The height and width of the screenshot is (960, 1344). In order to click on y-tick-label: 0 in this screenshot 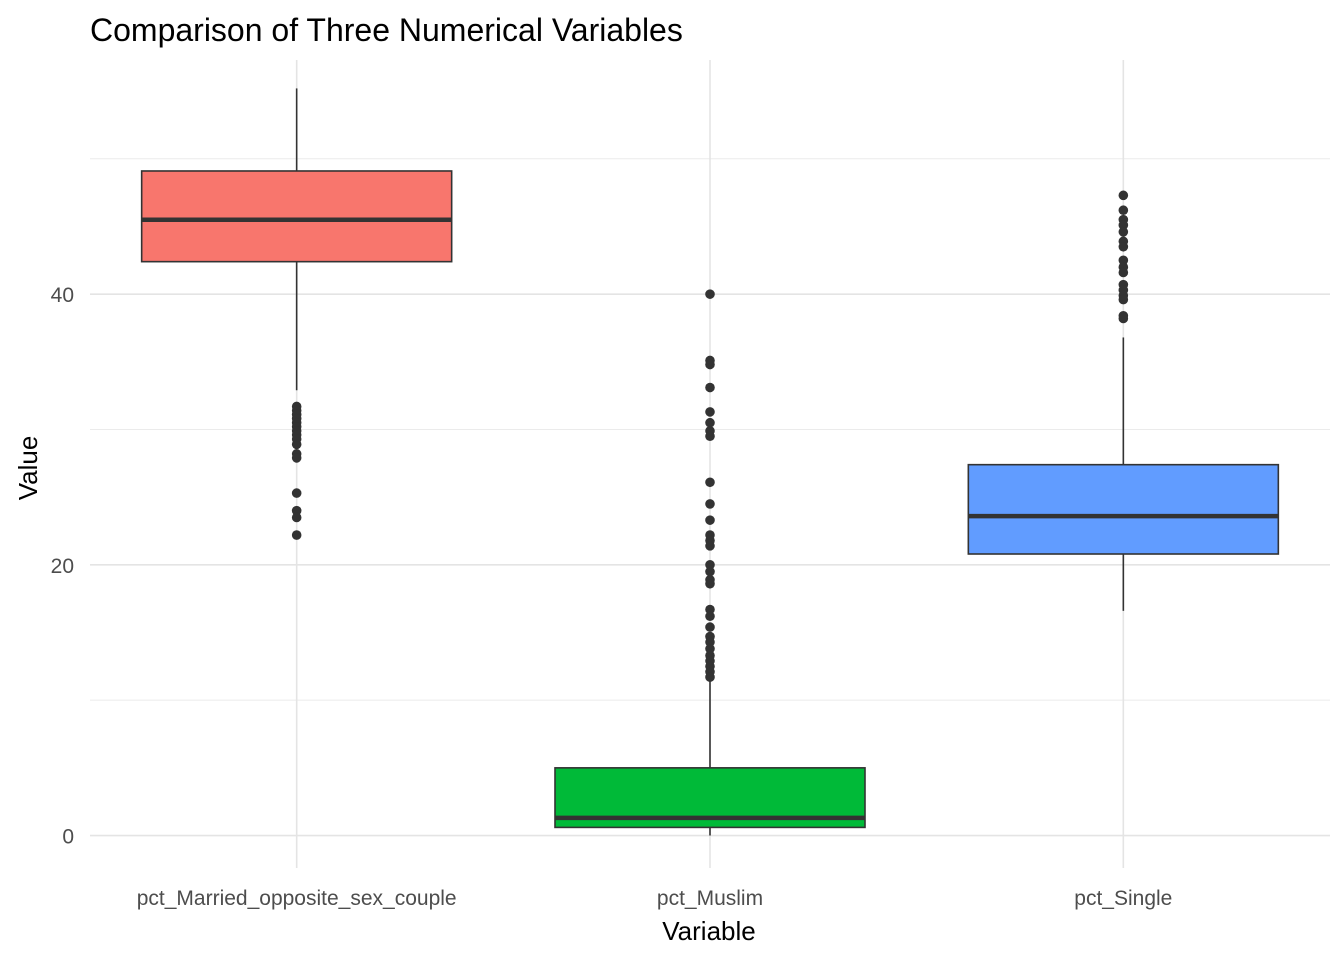, I will do `click(68, 837)`.